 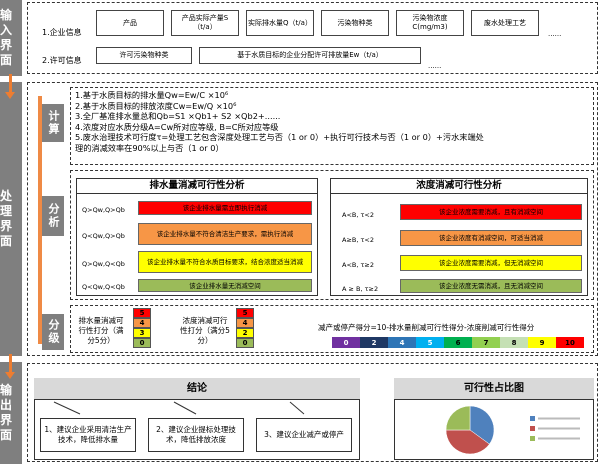 I want to click on water-analysis-title: 排水量消减可行性分析, so click(x=197, y=186).